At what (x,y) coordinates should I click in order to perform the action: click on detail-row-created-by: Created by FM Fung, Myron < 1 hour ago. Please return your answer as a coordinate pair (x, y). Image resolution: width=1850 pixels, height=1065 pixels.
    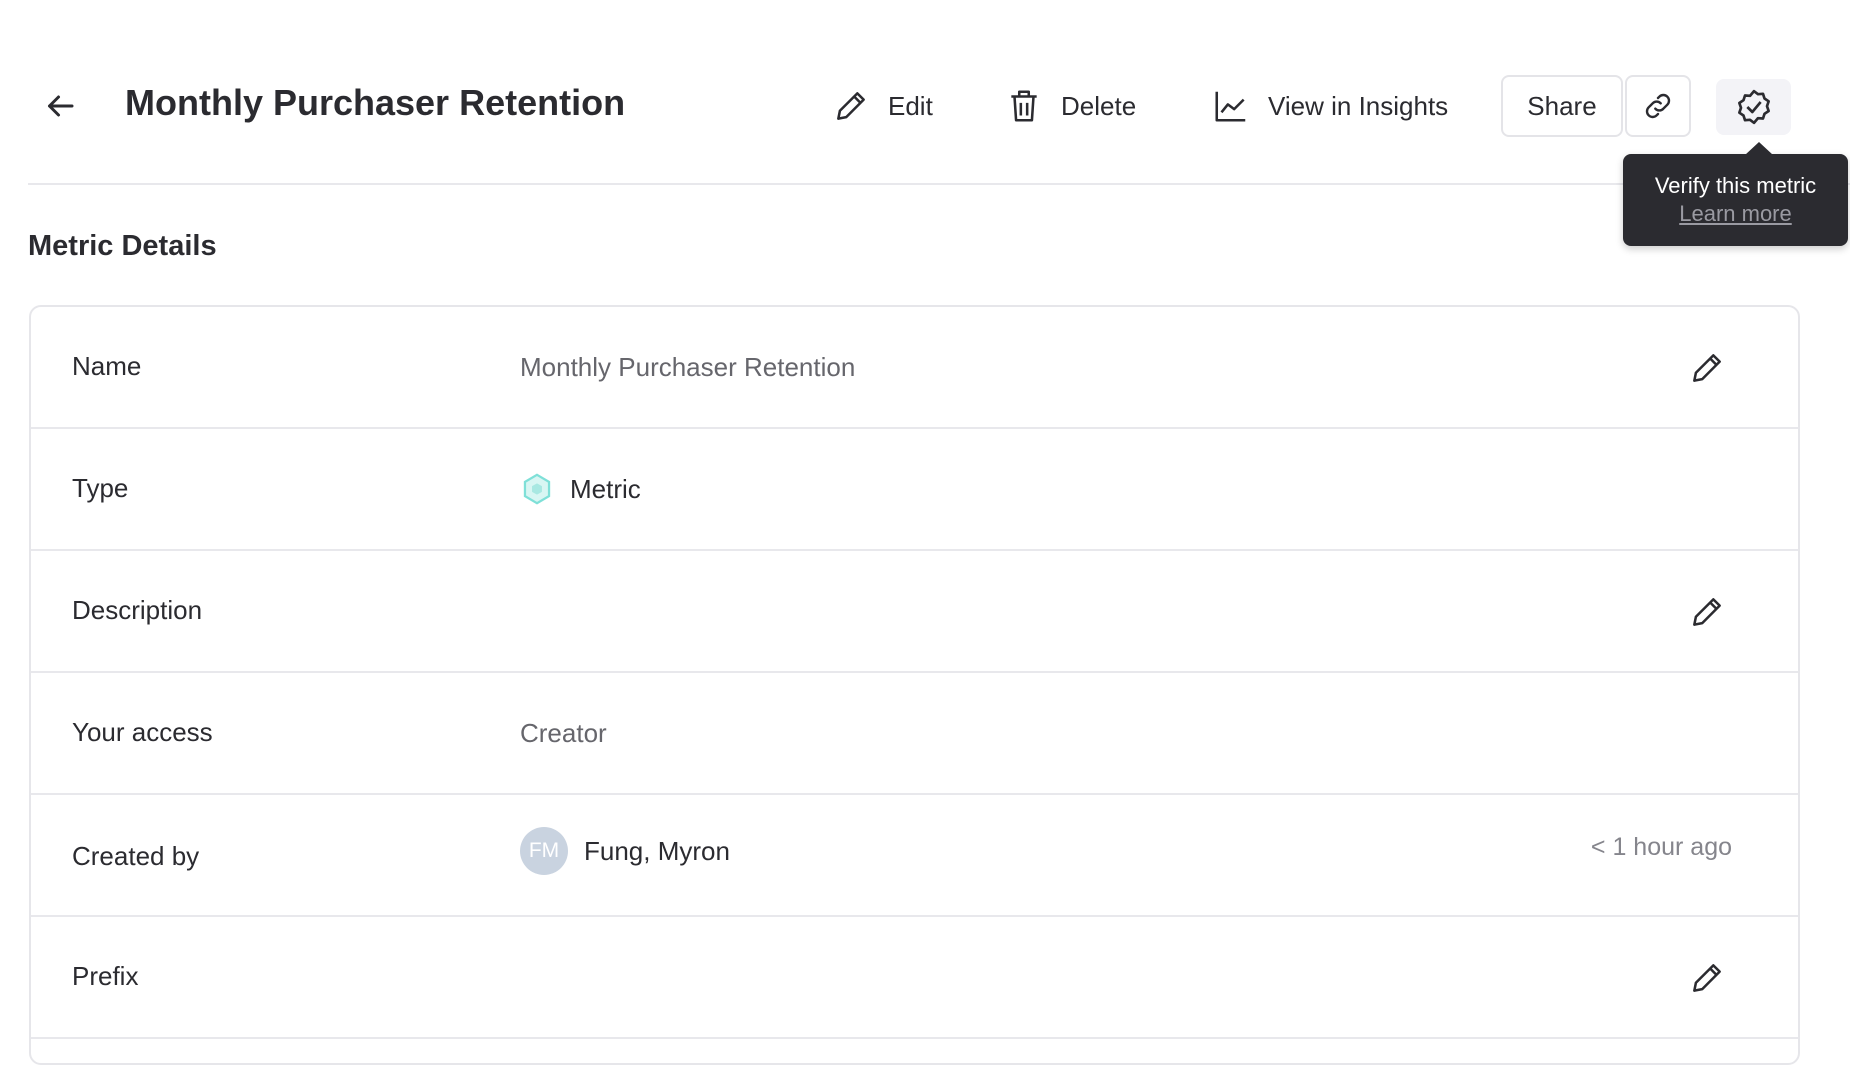
    Looking at the image, I should click on (914, 856).